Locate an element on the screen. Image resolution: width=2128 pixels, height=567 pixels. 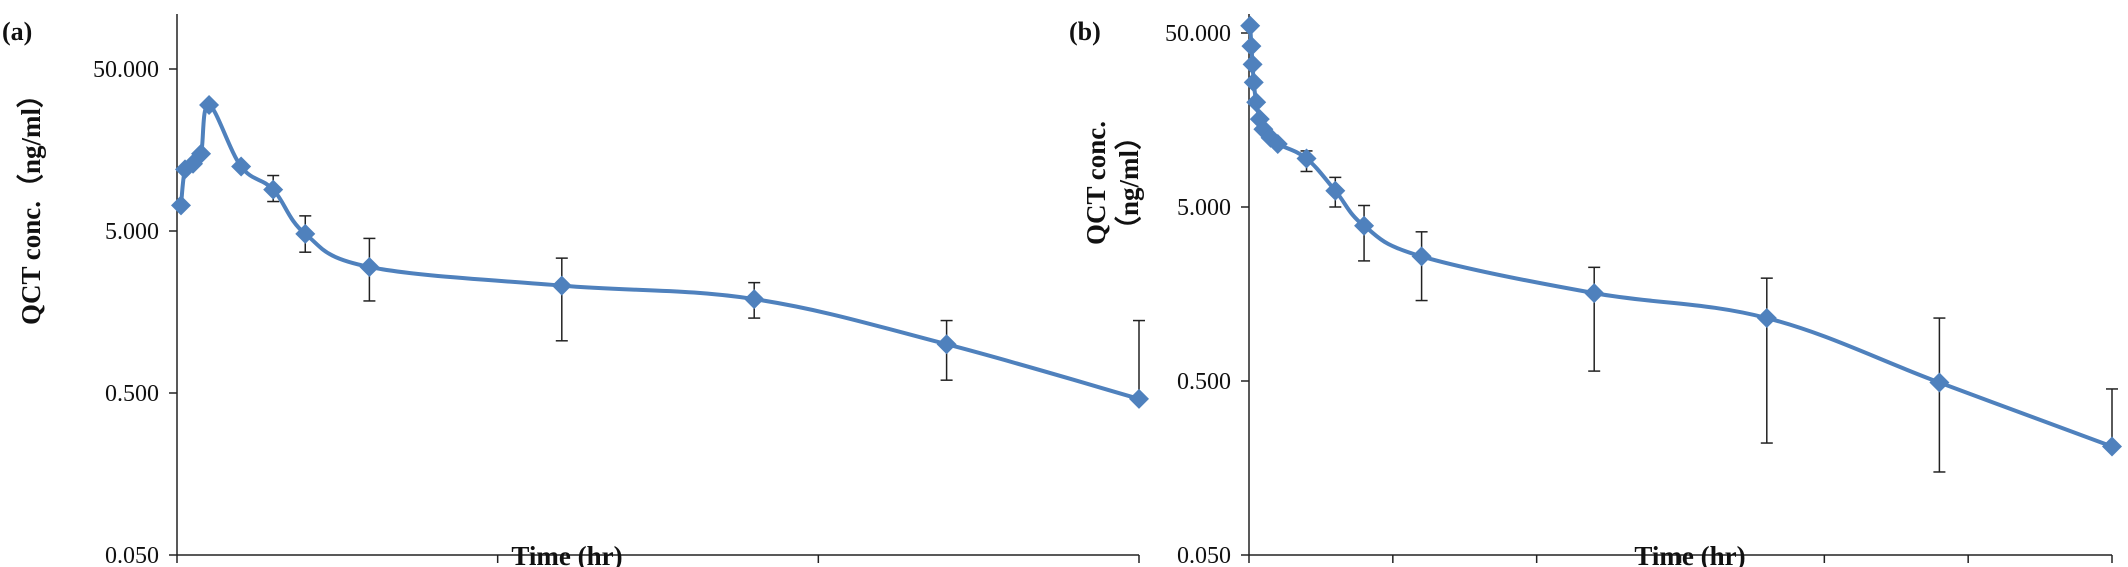
panel-a-y-tick-label: 5.000 is located at coordinates (132, 232).